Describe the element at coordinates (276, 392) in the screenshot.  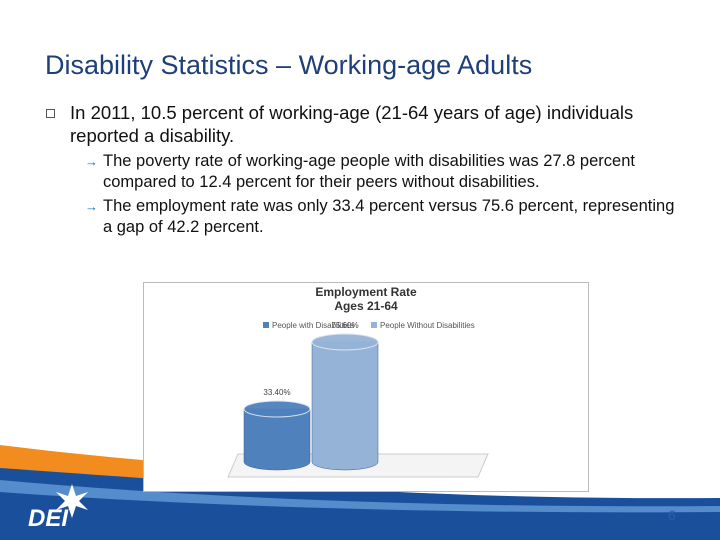
I see `data-label: 33.40%` at that location.